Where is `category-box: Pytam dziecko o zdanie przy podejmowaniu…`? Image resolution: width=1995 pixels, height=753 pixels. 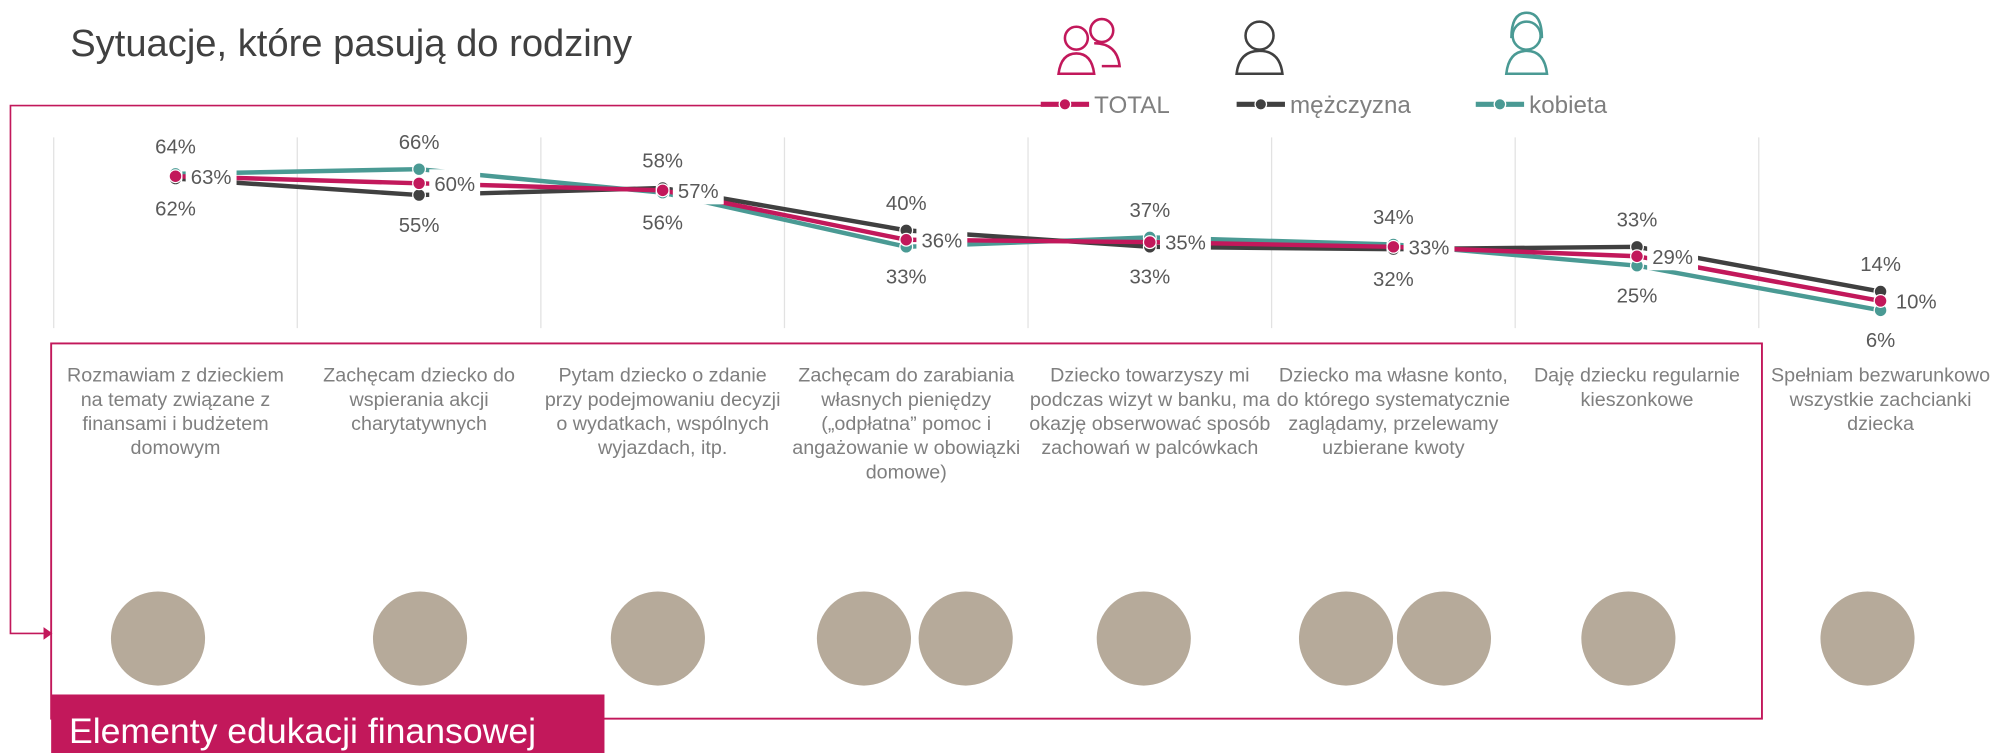 category-box: Pytam dziecko o zdanie przy podejmowaniu… is located at coordinates (662, 412).